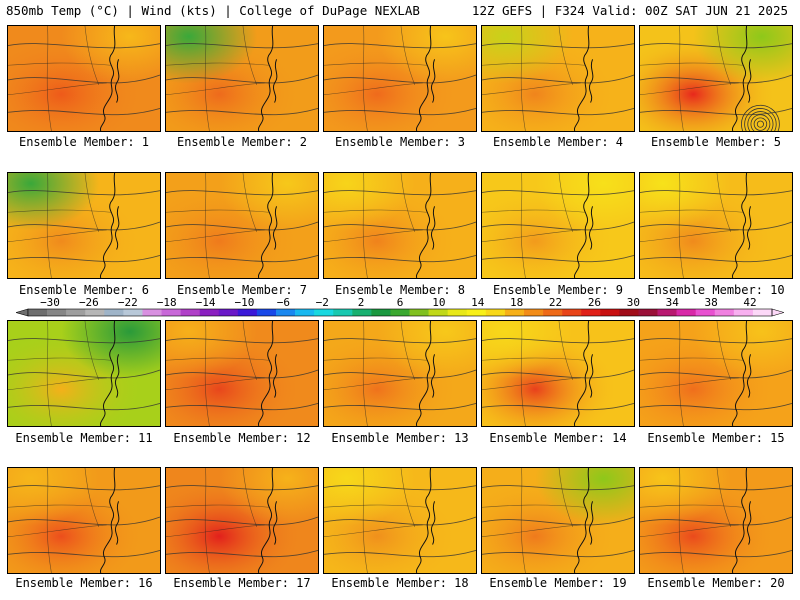 The height and width of the screenshot is (600, 800). I want to click on colorbar-tick-label: 38, so click(710, 302).